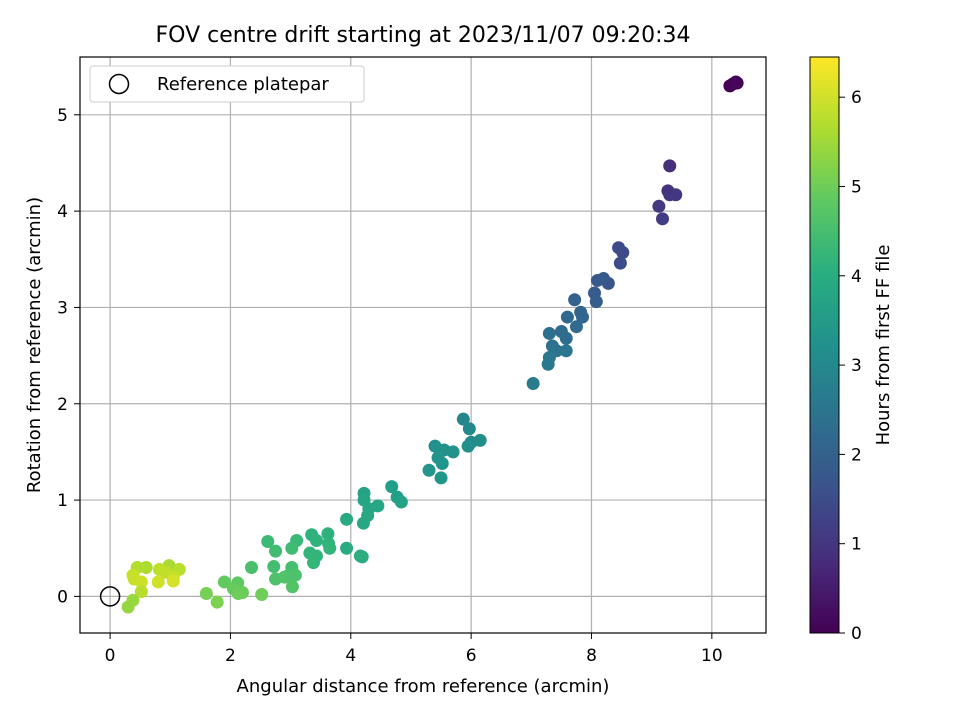 This screenshot has width=960, height=724. I want to click on legend: Reference platepar, so click(227, 84).